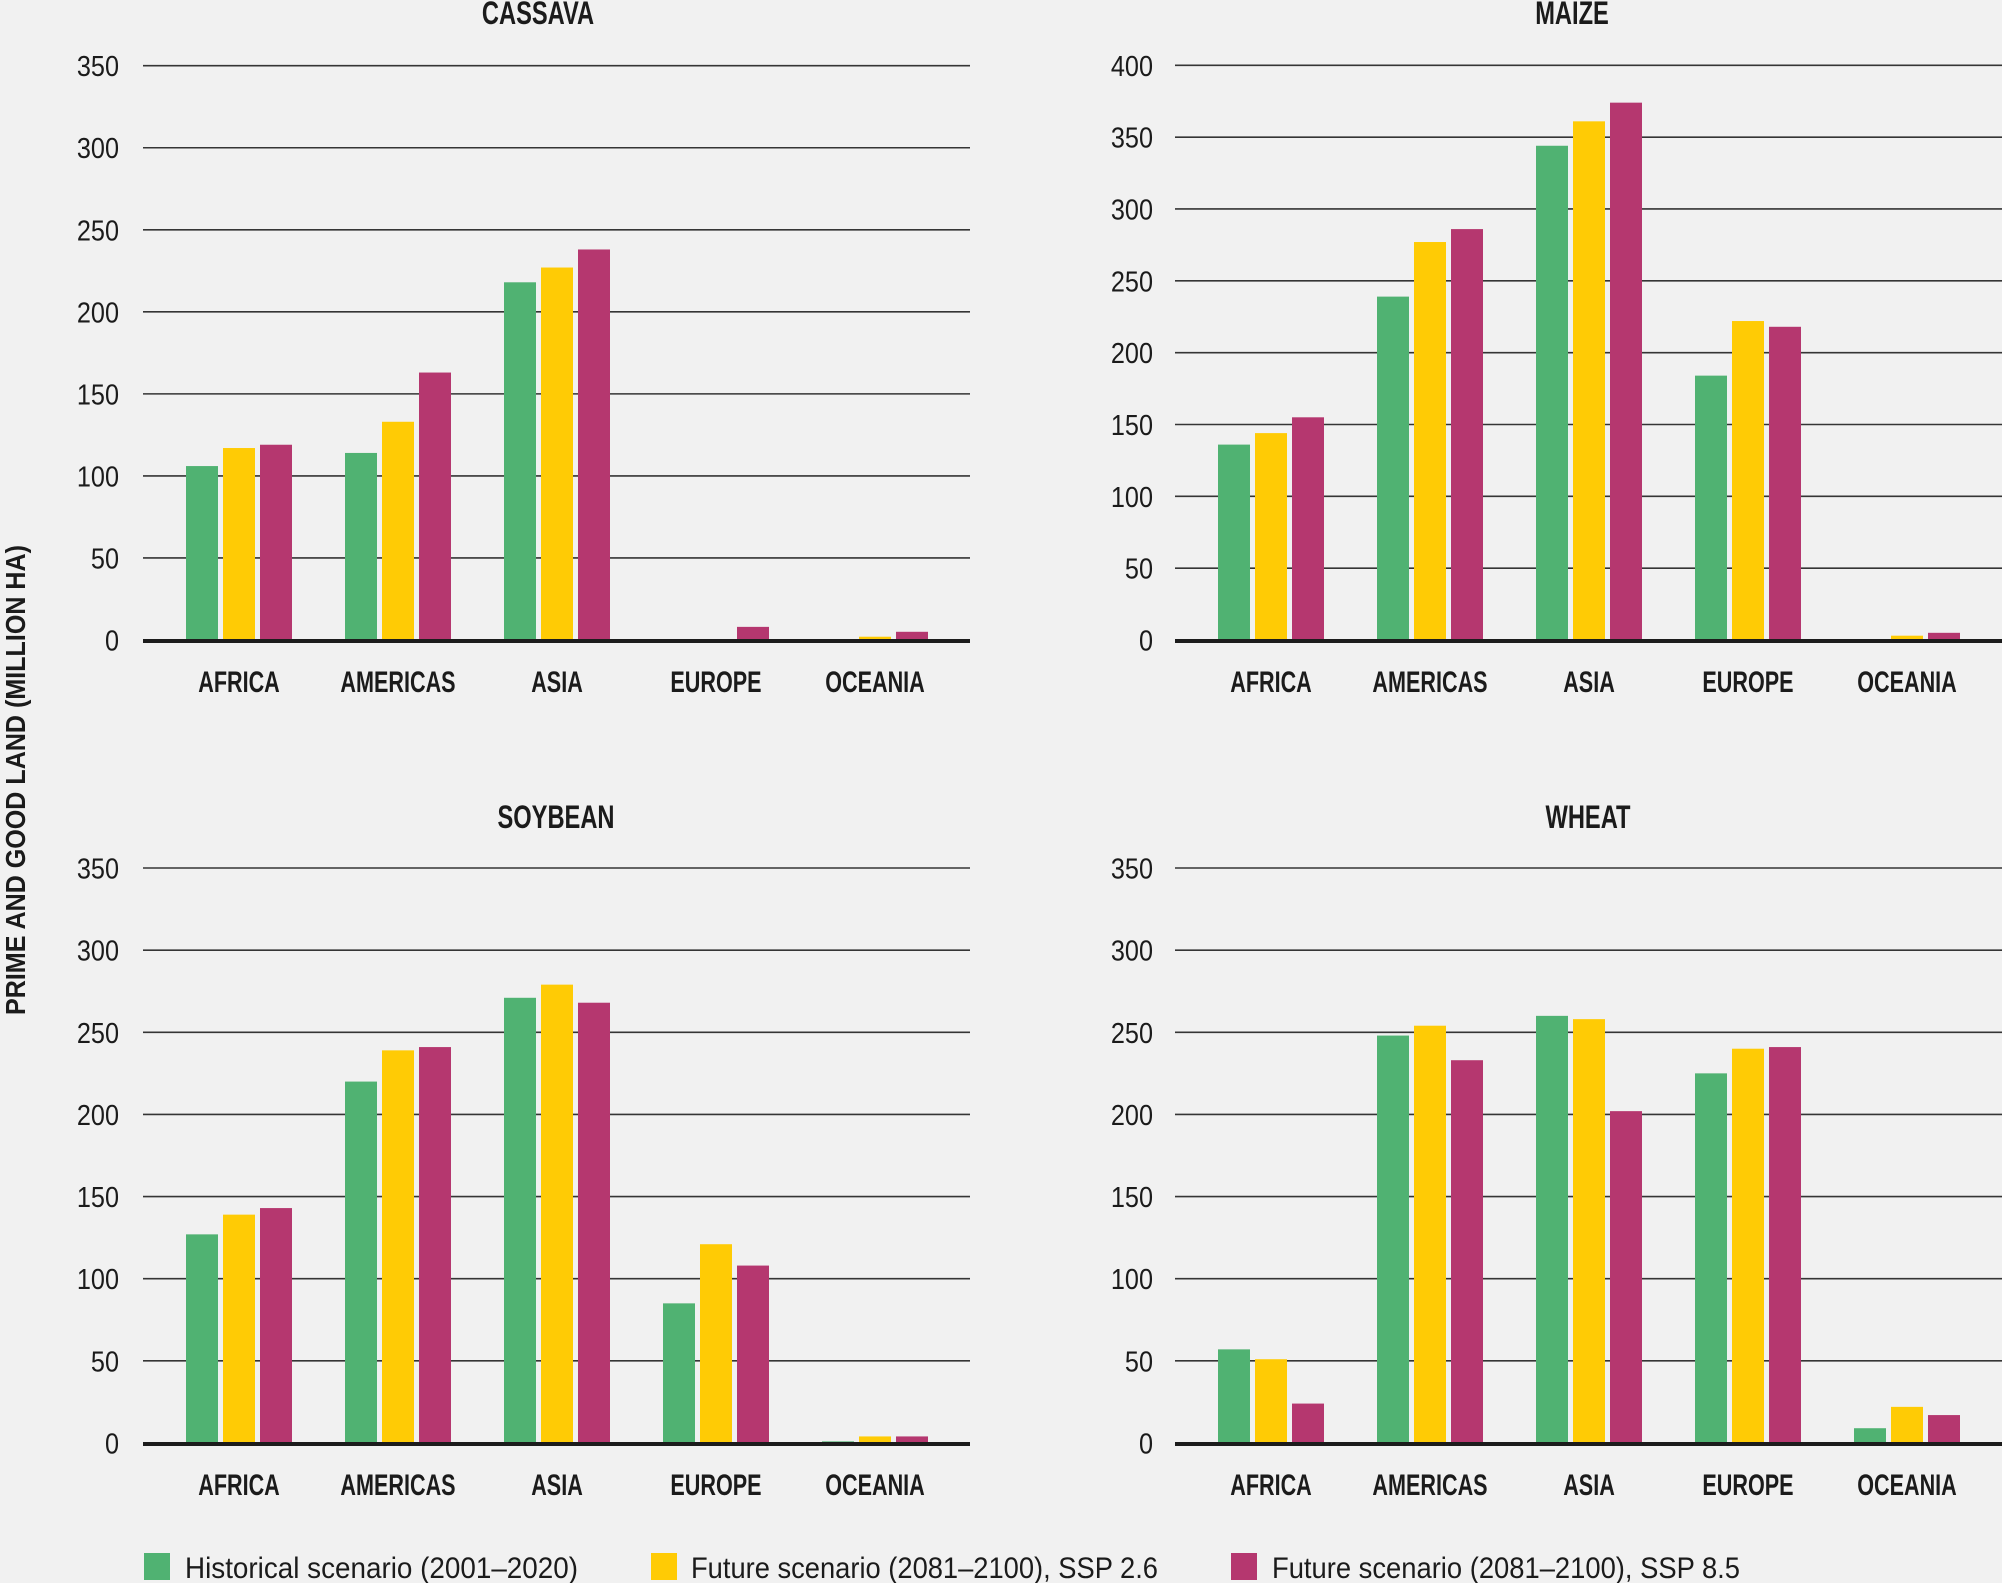 The height and width of the screenshot is (1583, 2002). Describe the element at coordinates (381, 1567) in the screenshot. I see `legend-label-historical: Historical scenario (2001–2020)` at that location.